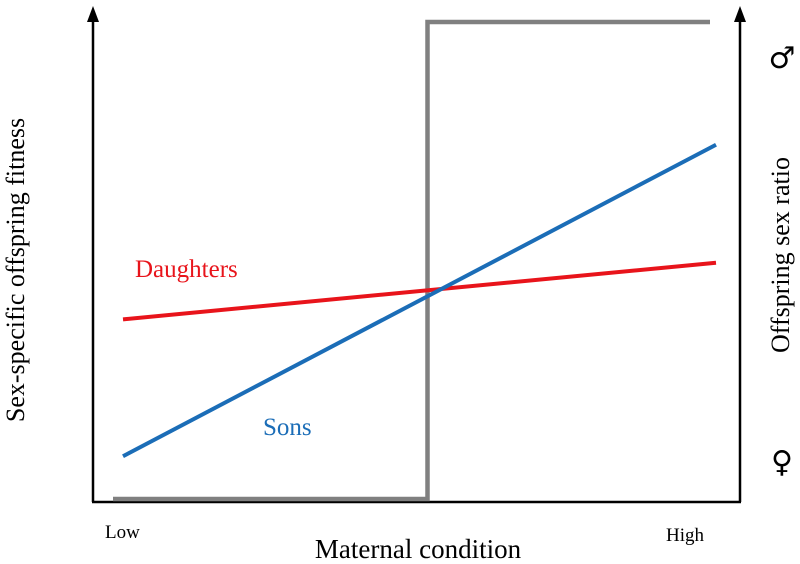 This screenshot has height=564, width=800. What do you see at coordinates (419, 291) in the screenshot?
I see `daughters-fitness-line` at bounding box center [419, 291].